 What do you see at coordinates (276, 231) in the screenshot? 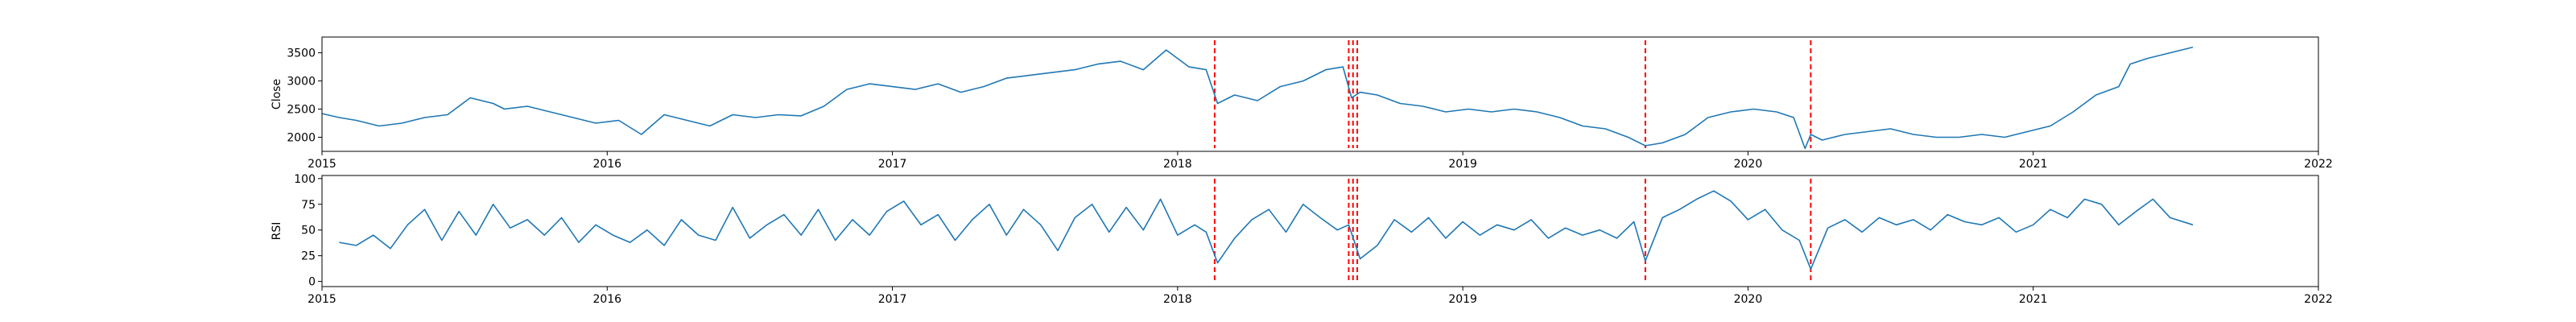
I see `y-axis-label: RSI` at bounding box center [276, 231].